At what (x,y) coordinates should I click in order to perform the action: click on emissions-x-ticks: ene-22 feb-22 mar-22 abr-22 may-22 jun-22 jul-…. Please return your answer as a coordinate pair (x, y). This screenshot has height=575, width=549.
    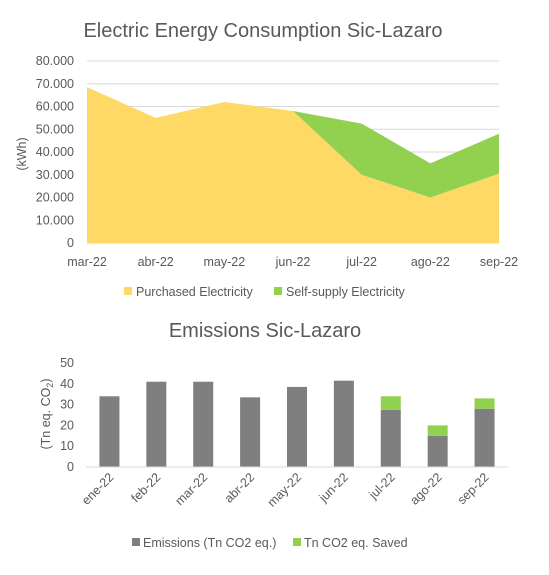
    Looking at the image, I should click on (285, 489).